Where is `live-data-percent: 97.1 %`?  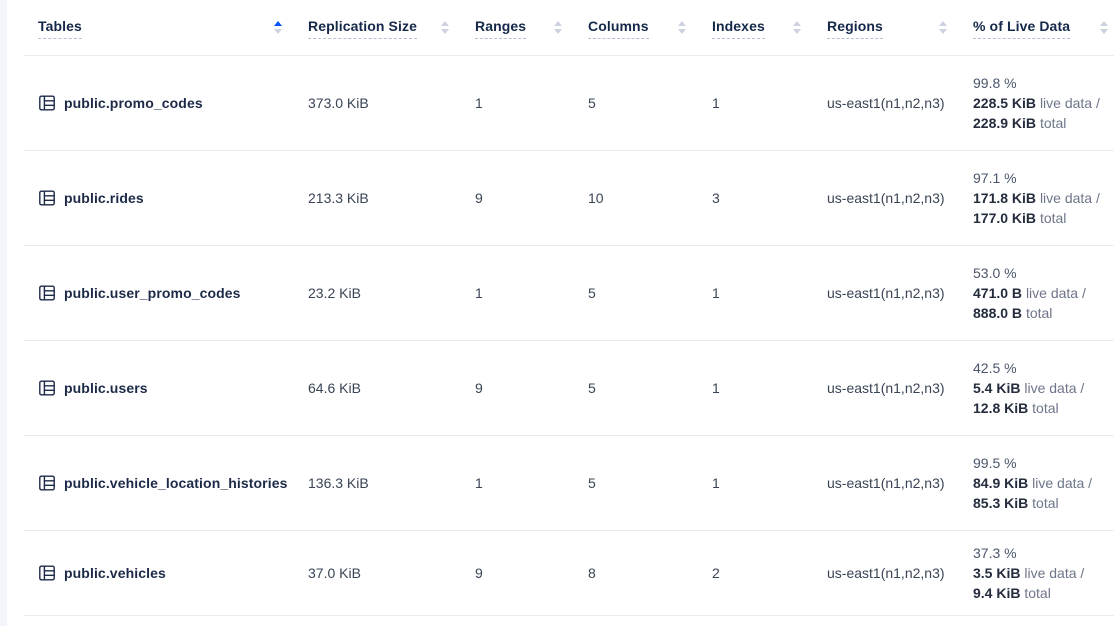 live-data-percent: 97.1 % is located at coordinates (995, 178).